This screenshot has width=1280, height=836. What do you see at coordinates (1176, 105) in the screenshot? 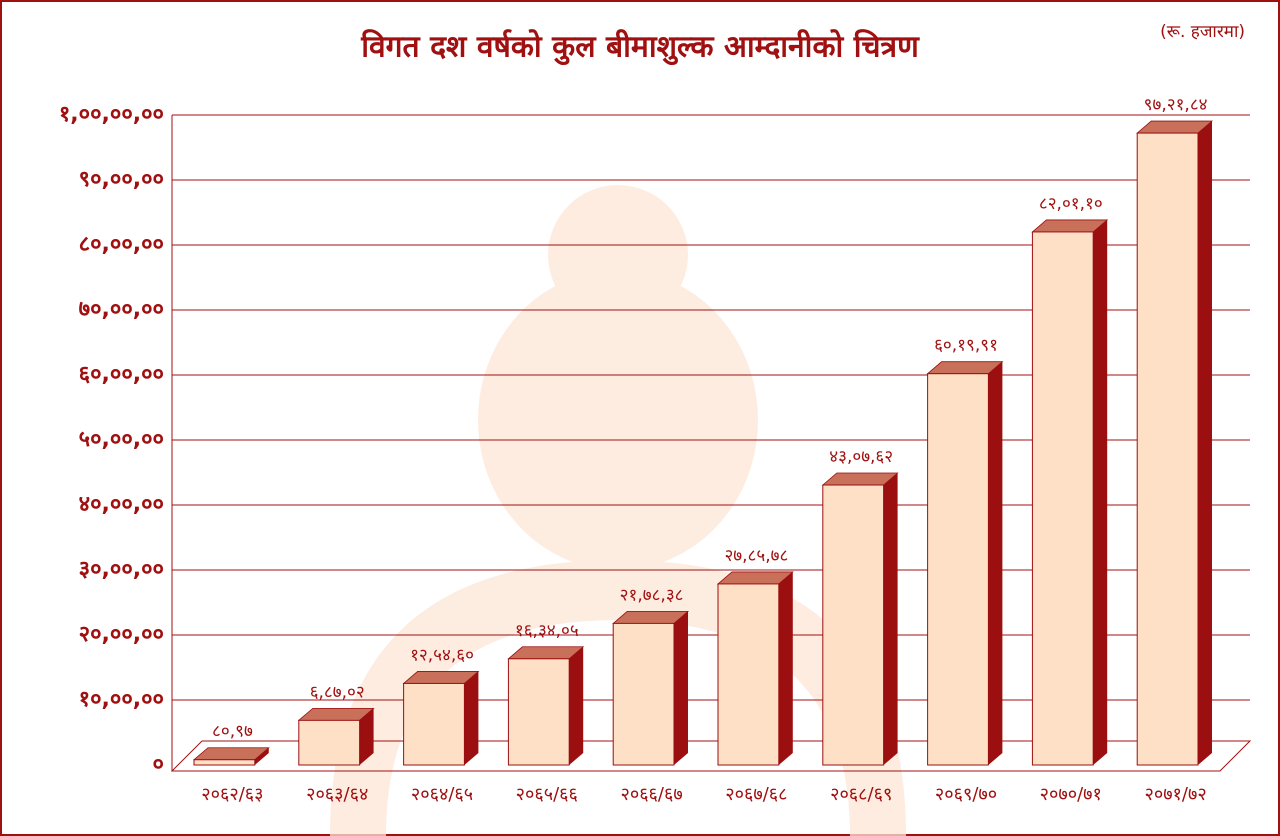
I see `value-label: ९७,२१,८४` at bounding box center [1176, 105].